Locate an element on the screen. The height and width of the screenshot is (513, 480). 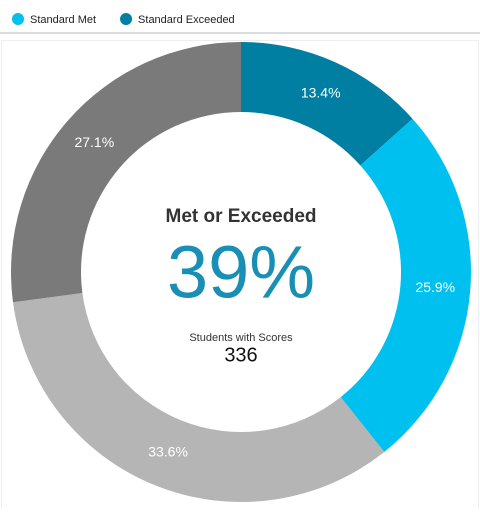
center-value: 39% is located at coordinates (241, 272).